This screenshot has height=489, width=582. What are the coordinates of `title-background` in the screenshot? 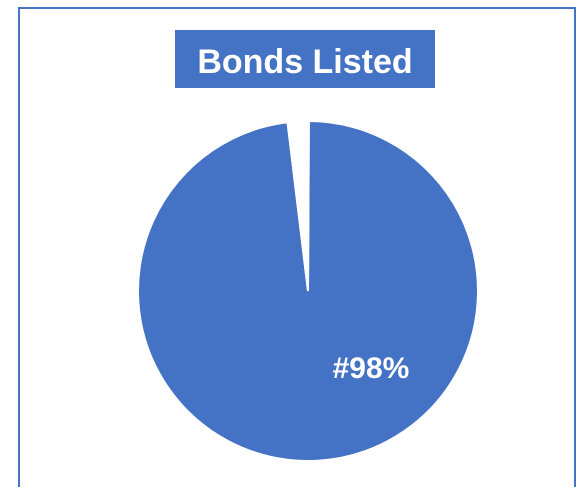 It's located at (305, 59).